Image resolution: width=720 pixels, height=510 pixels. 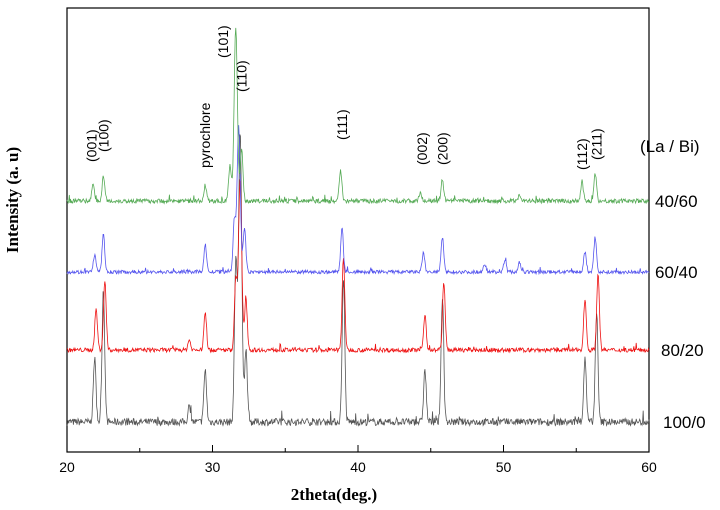 I want to click on x-tick-label: 20, so click(x=67, y=467).